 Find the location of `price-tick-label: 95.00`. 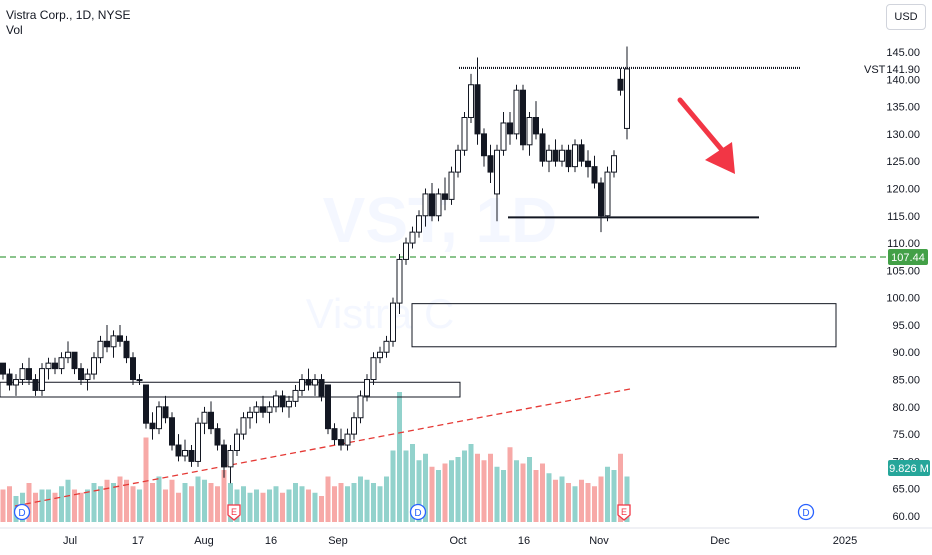

price-tick-label: 95.00 is located at coordinates (906, 326).